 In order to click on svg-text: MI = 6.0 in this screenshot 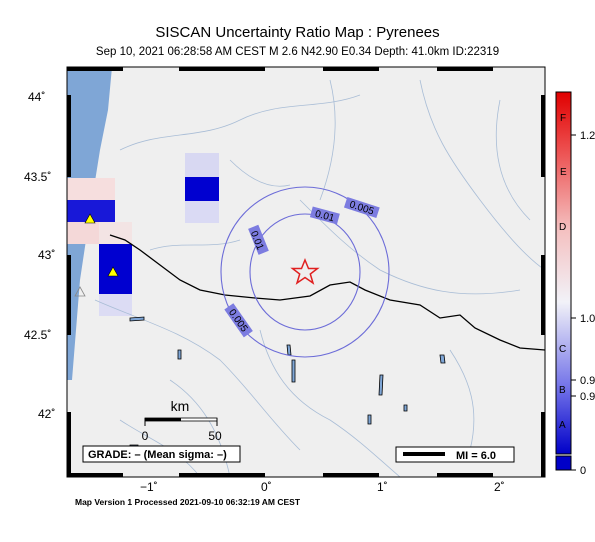, I will do `click(476, 456)`.